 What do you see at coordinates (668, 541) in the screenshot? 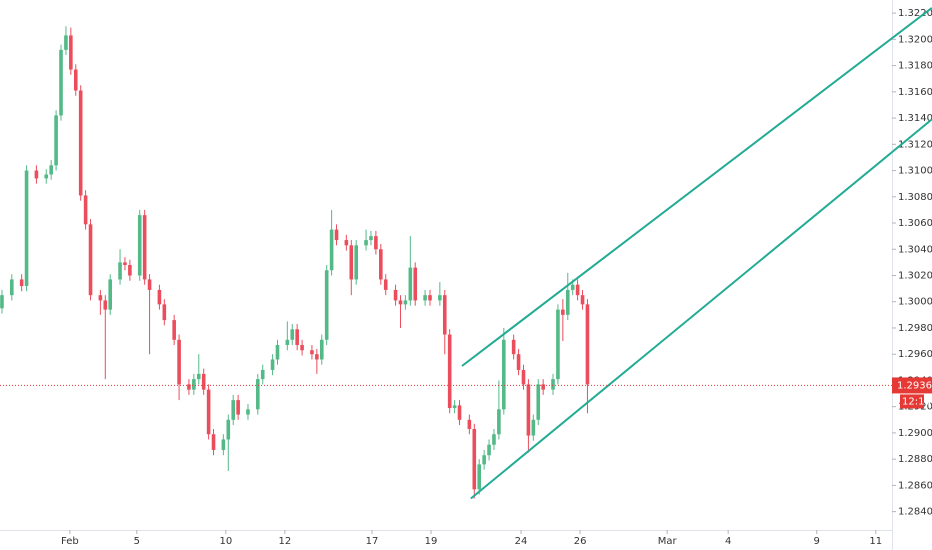
I see `x-tick-label: Mar` at bounding box center [668, 541].